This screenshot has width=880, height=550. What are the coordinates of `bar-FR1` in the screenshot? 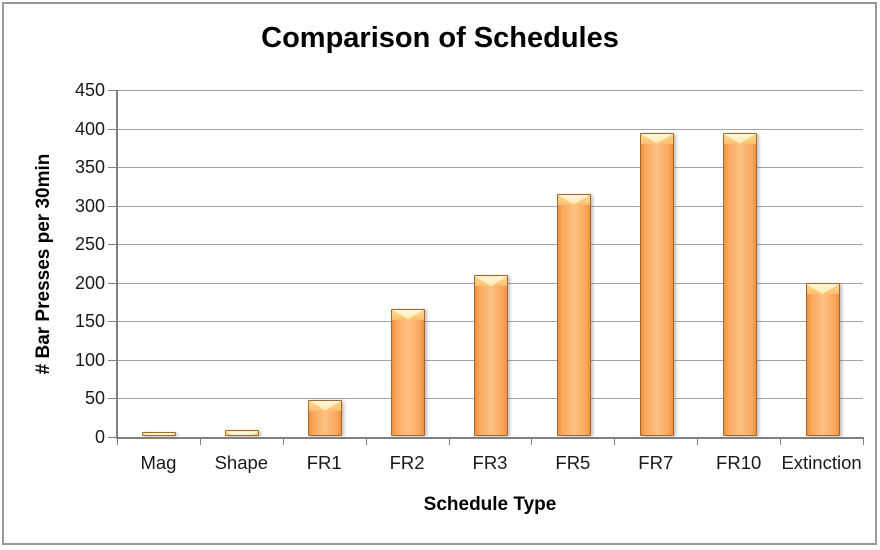 It's located at (325, 417).